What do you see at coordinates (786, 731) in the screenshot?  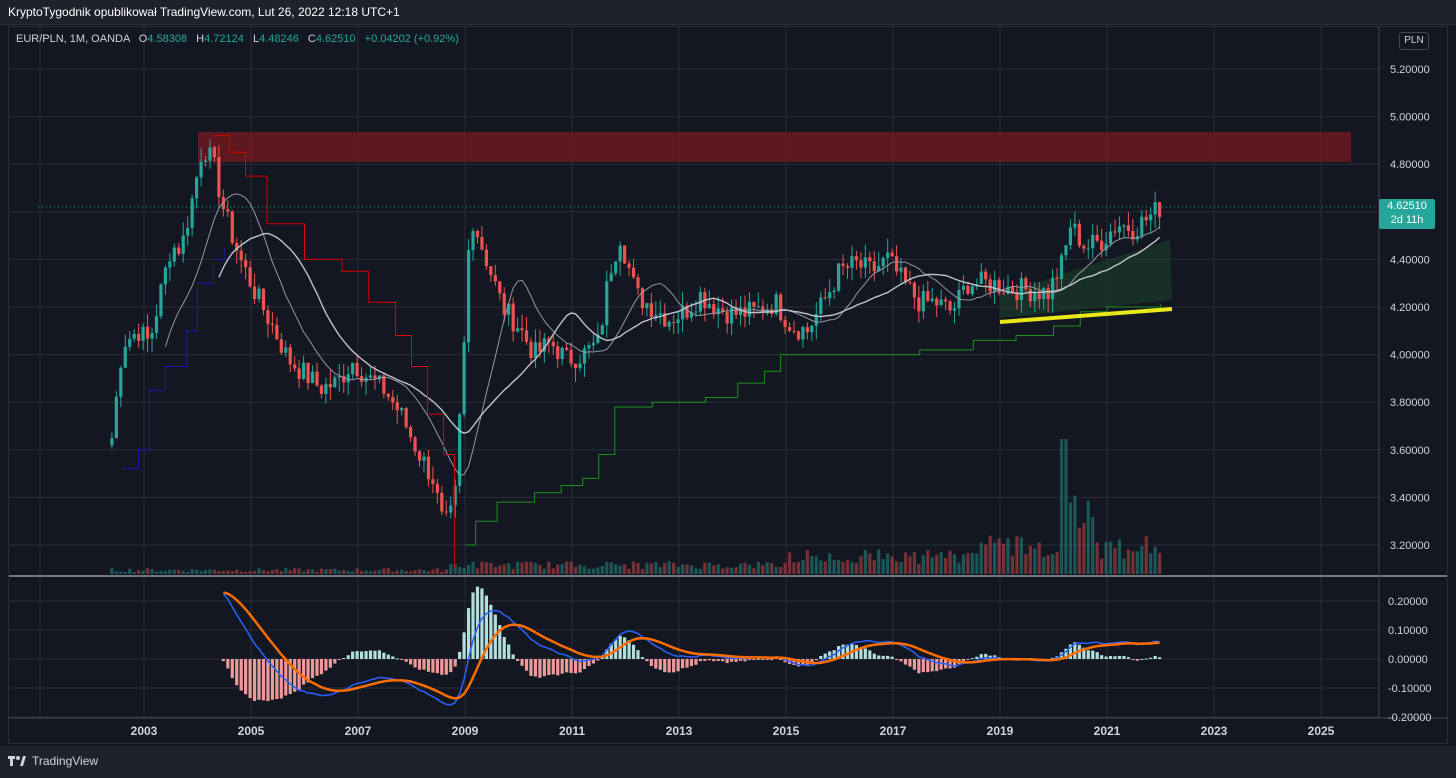 I see `year-tick: 2015` at bounding box center [786, 731].